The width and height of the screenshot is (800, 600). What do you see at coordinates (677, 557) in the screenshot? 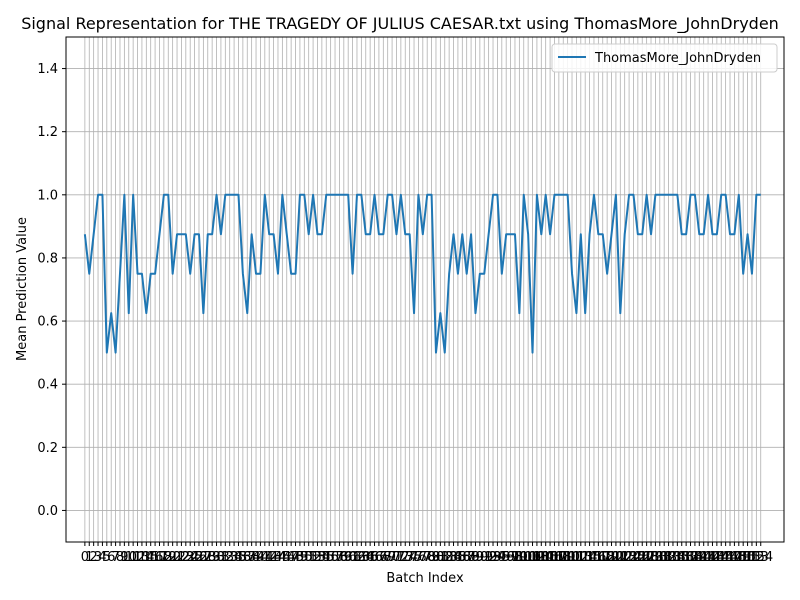
I see `x-tick-label: 135` at bounding box center [677, 557].